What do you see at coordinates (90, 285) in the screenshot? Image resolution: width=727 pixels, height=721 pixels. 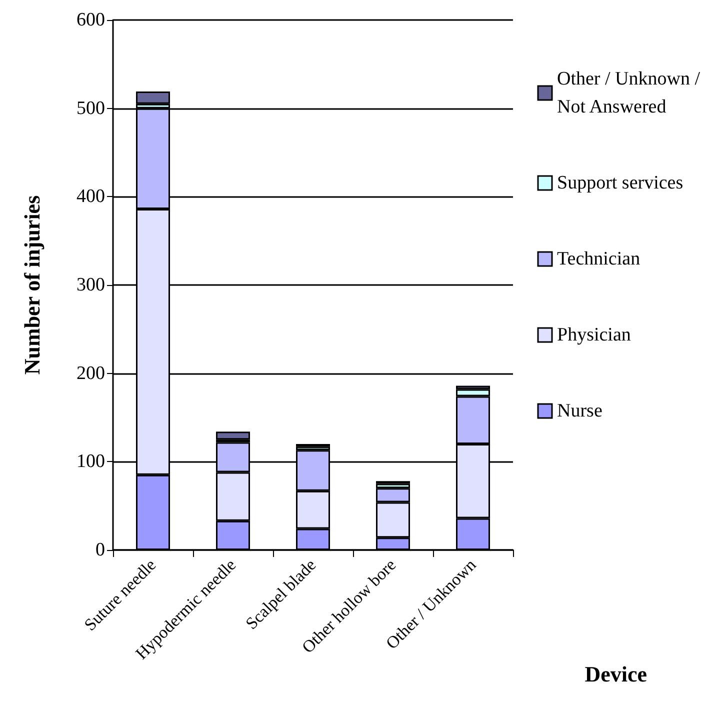 I see `y-tick-label: 300` at bounding box center [90, 285].